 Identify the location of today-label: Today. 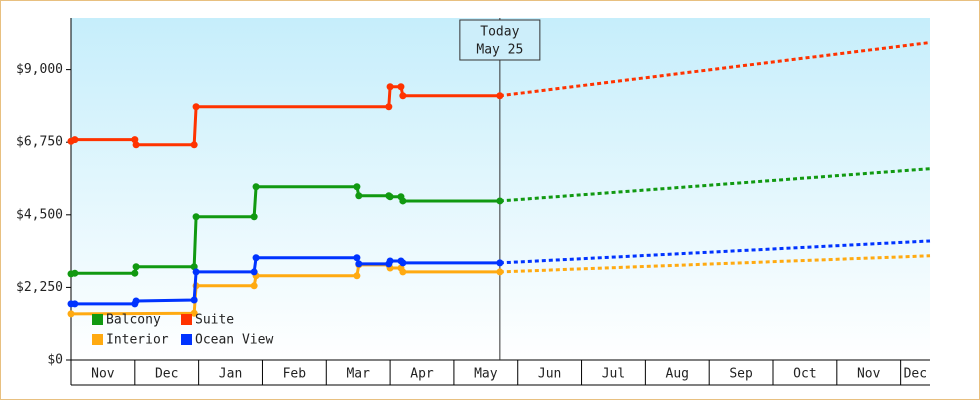
(499, 32).